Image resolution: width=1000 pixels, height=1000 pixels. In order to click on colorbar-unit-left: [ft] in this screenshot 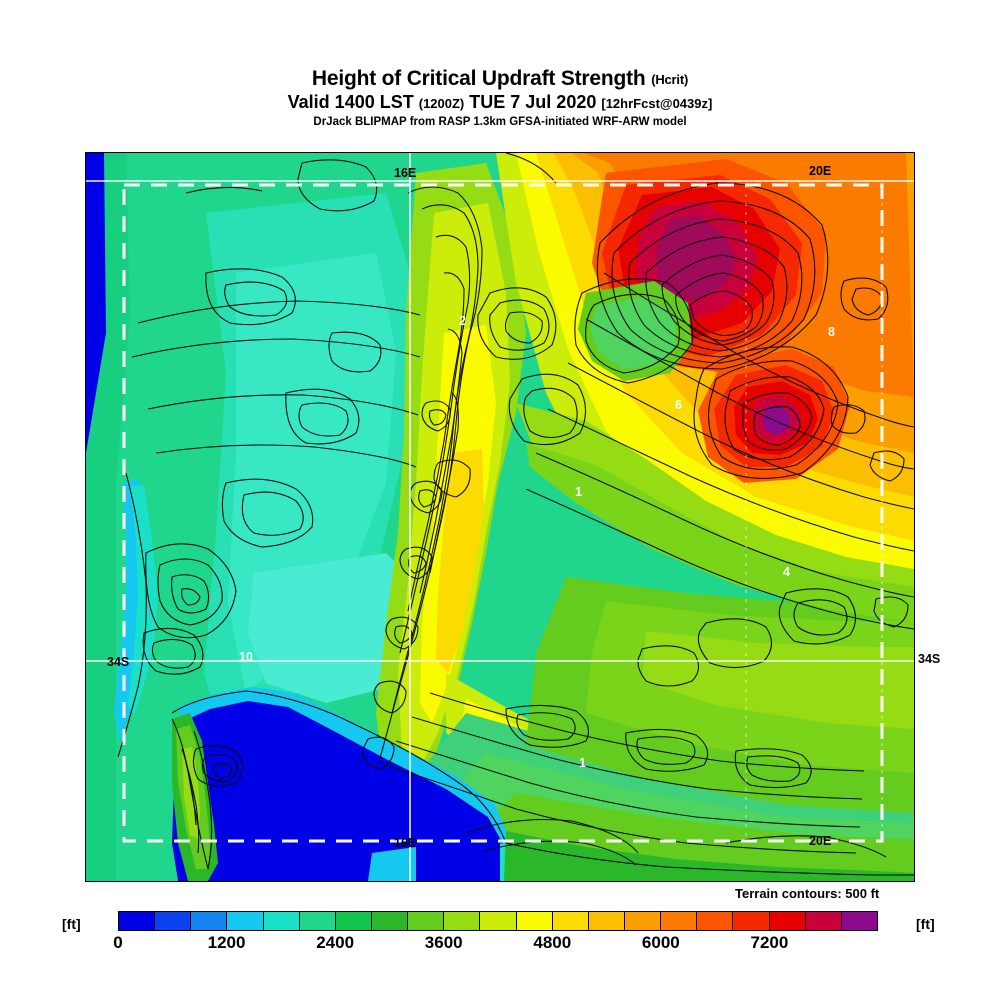, I will do `click(71, 924)`.